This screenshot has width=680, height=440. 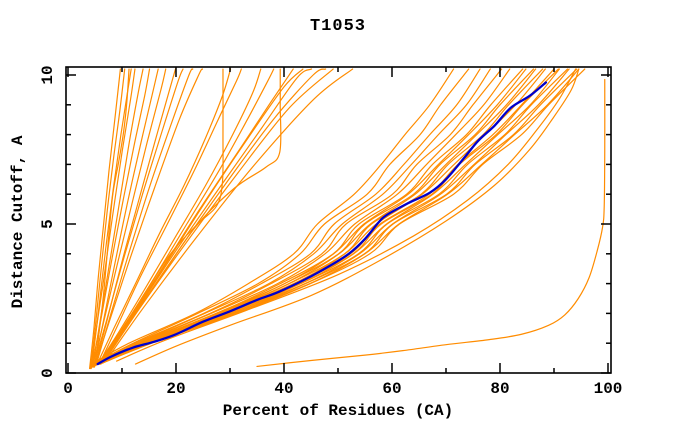 I want to click on x-tick-label: 0, so click(x=68, y=389).